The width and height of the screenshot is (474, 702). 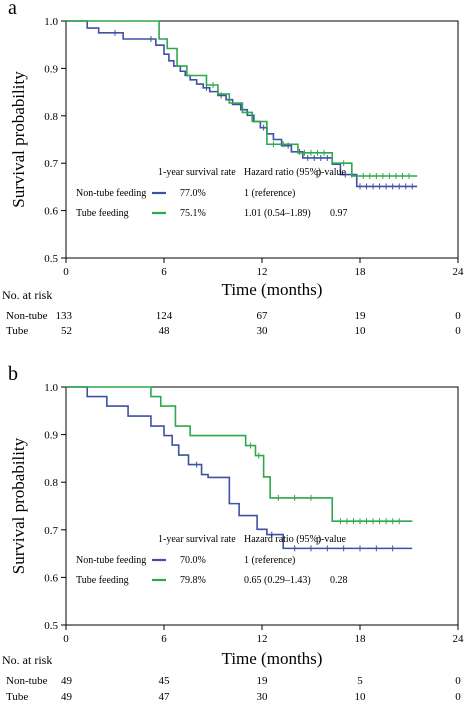 What do you see at coordinates (64, 316) in the screenshot?
I see `risk-value: 133` at bounding box center [64, 316].